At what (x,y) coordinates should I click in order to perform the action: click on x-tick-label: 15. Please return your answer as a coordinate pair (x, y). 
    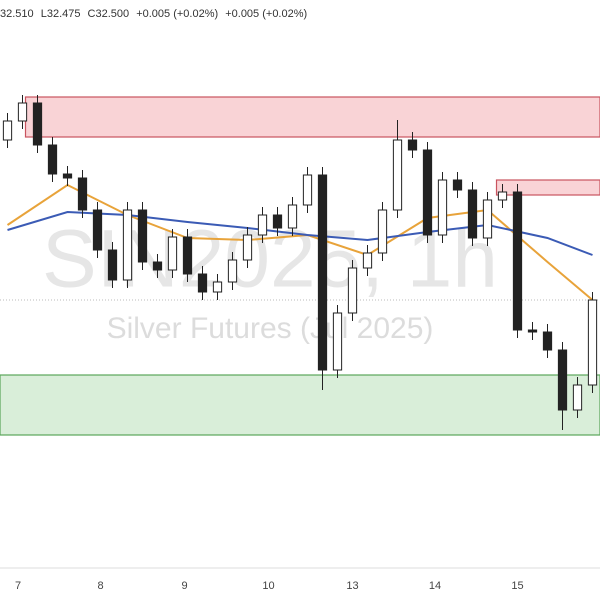
    Looking at the image, I should click on (517, 586).